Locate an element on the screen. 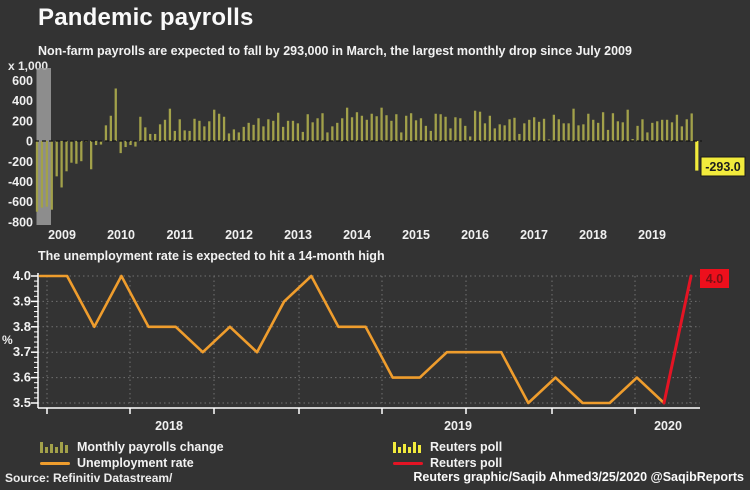 The width and height of the screenshot is (750, 490). olive-bars-legend-icon is located at coordinates (54, 447).